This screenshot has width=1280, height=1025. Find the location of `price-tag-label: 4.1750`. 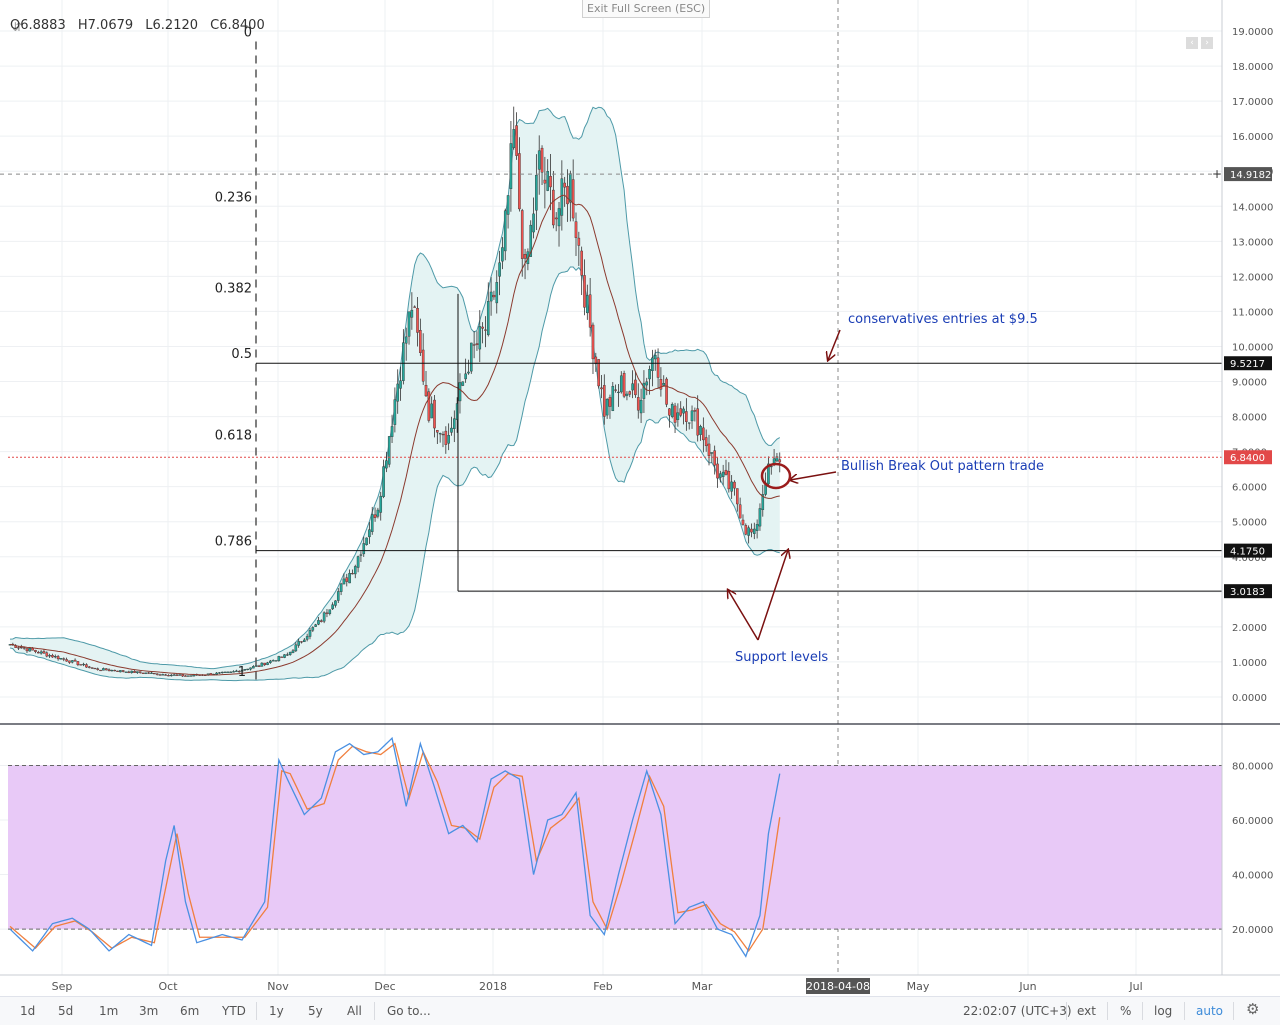

price-tag-label: 4.1750 is located at coordinates (1247, 552).